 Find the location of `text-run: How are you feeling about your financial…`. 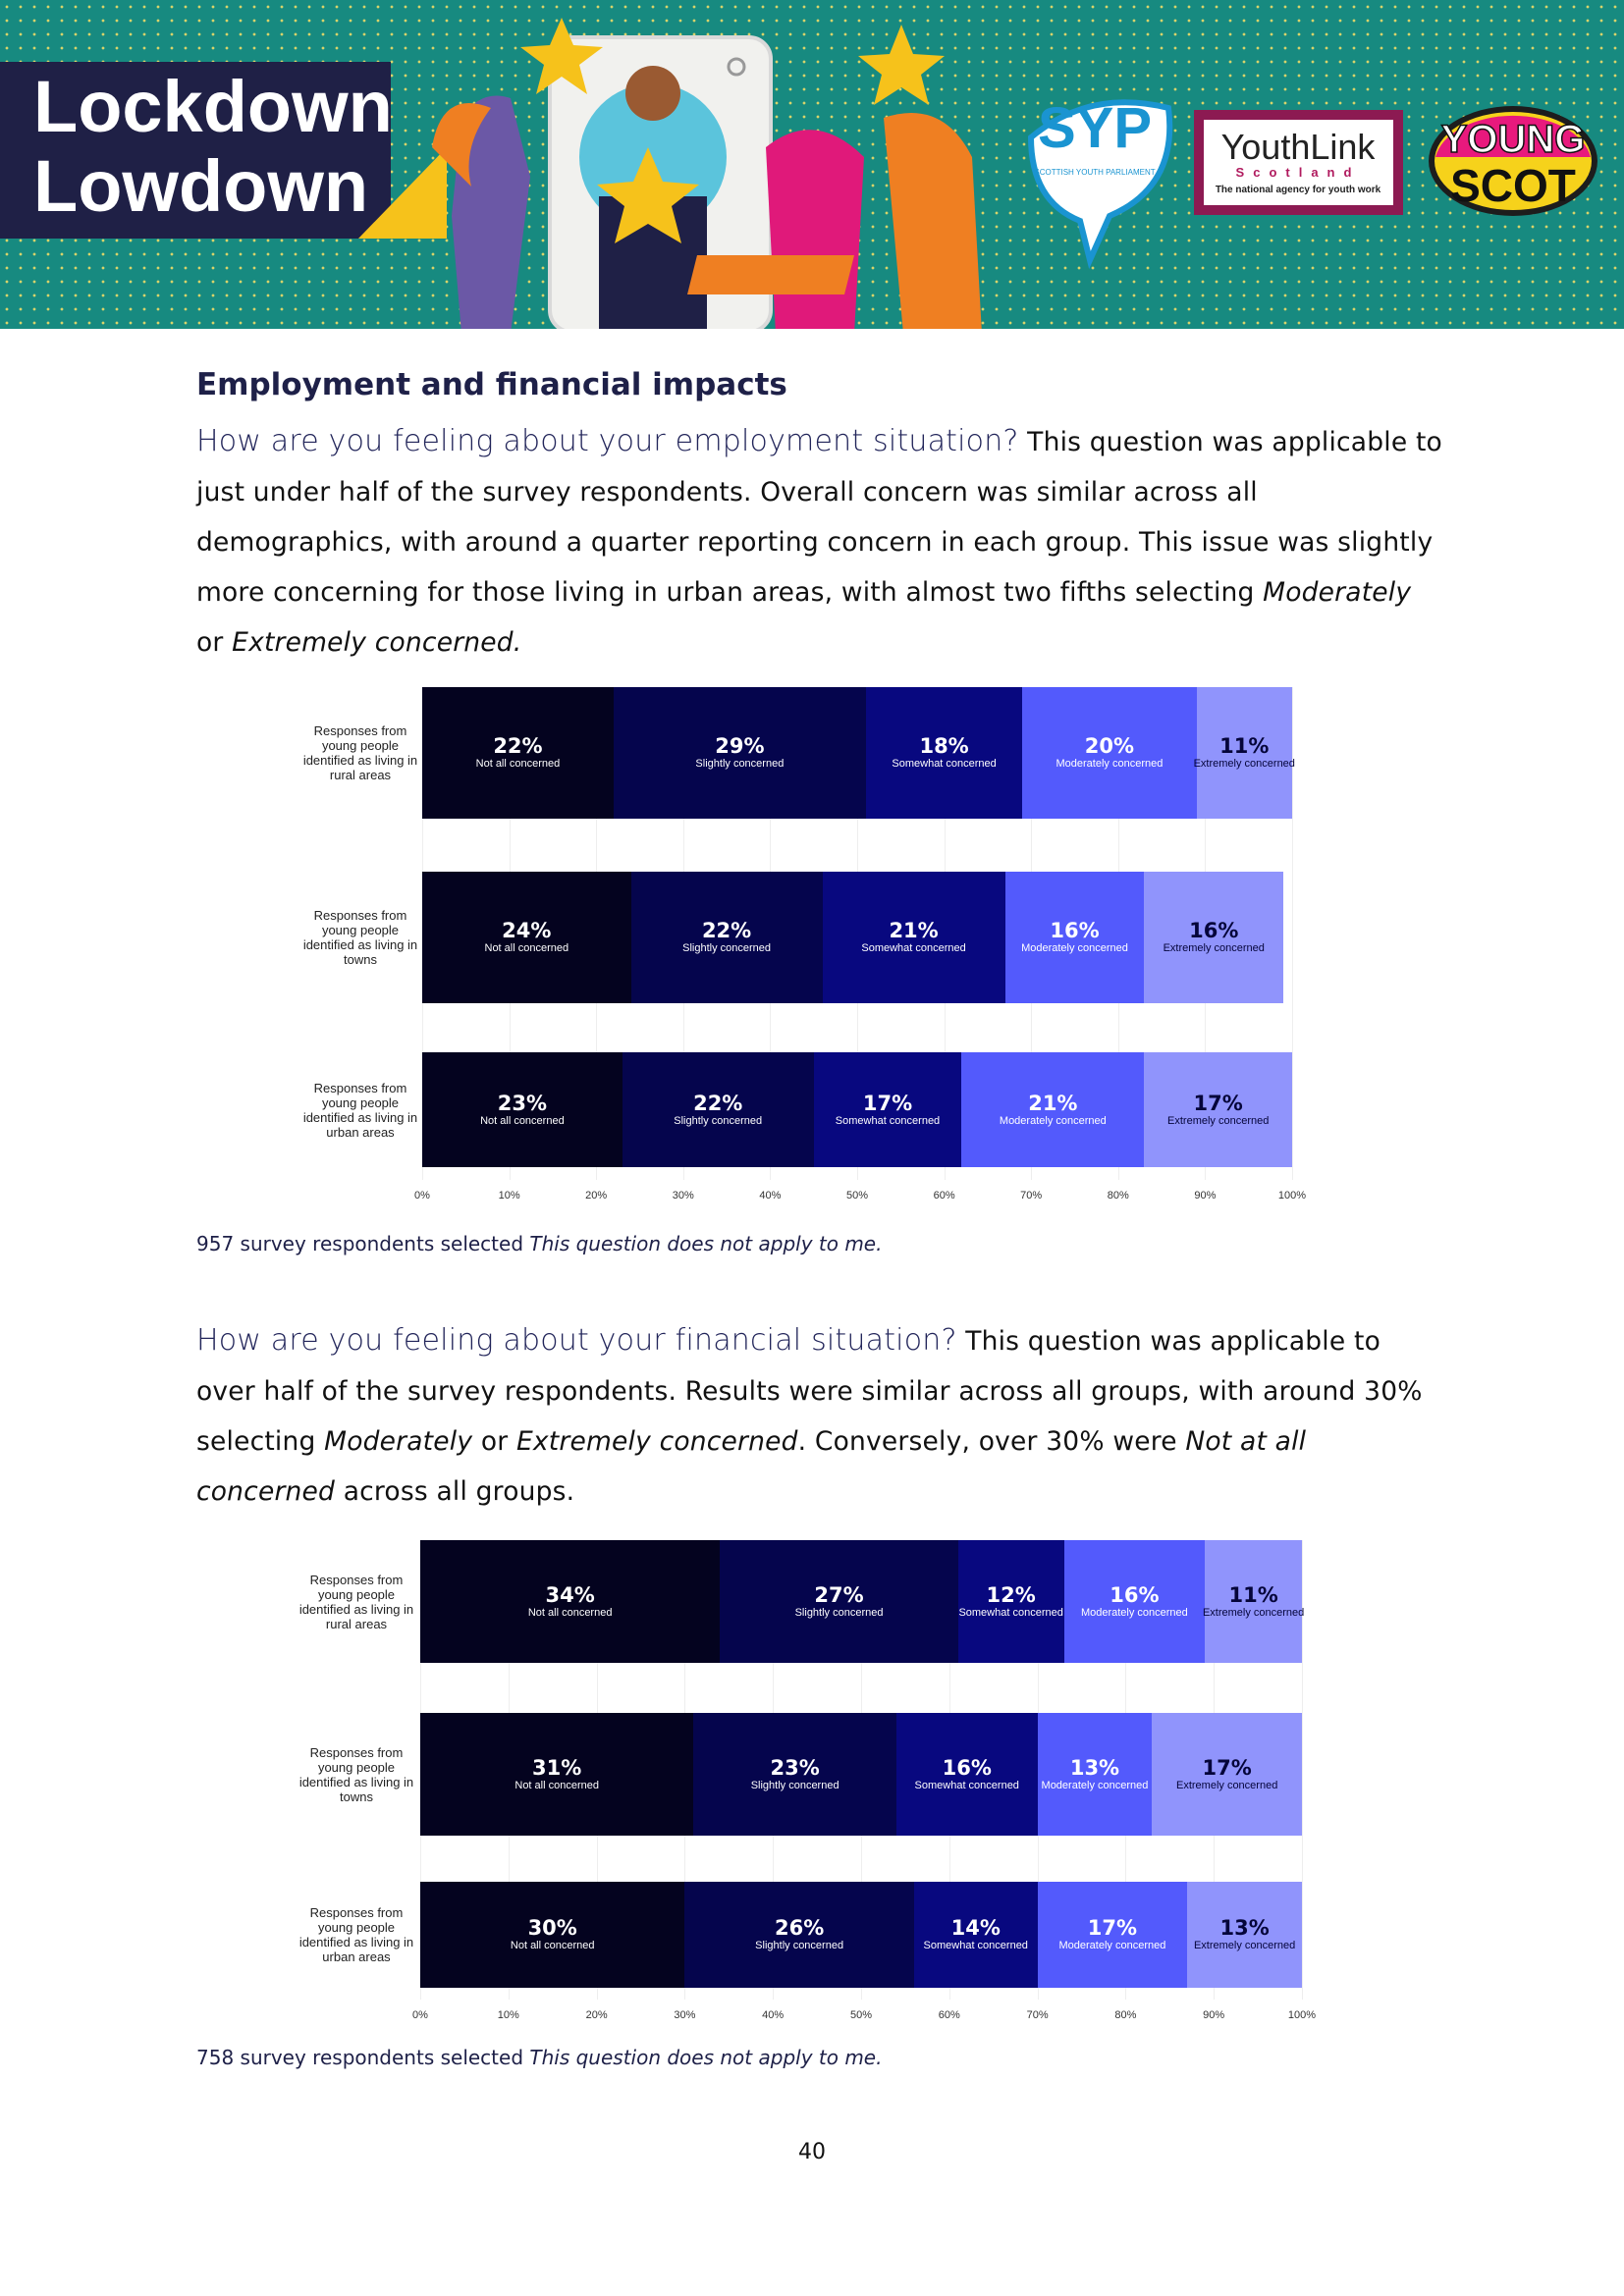

text-run: How are you feeling about your financial… is located at coordinates (576, 1340).